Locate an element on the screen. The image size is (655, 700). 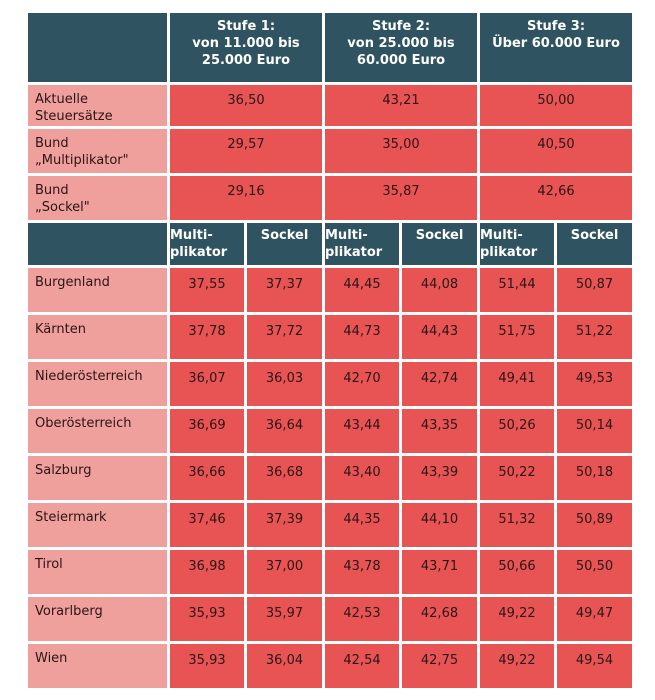
header-stufe3: Stufe 3: Über 60.000 Euro is located at coordinates (556, 47).